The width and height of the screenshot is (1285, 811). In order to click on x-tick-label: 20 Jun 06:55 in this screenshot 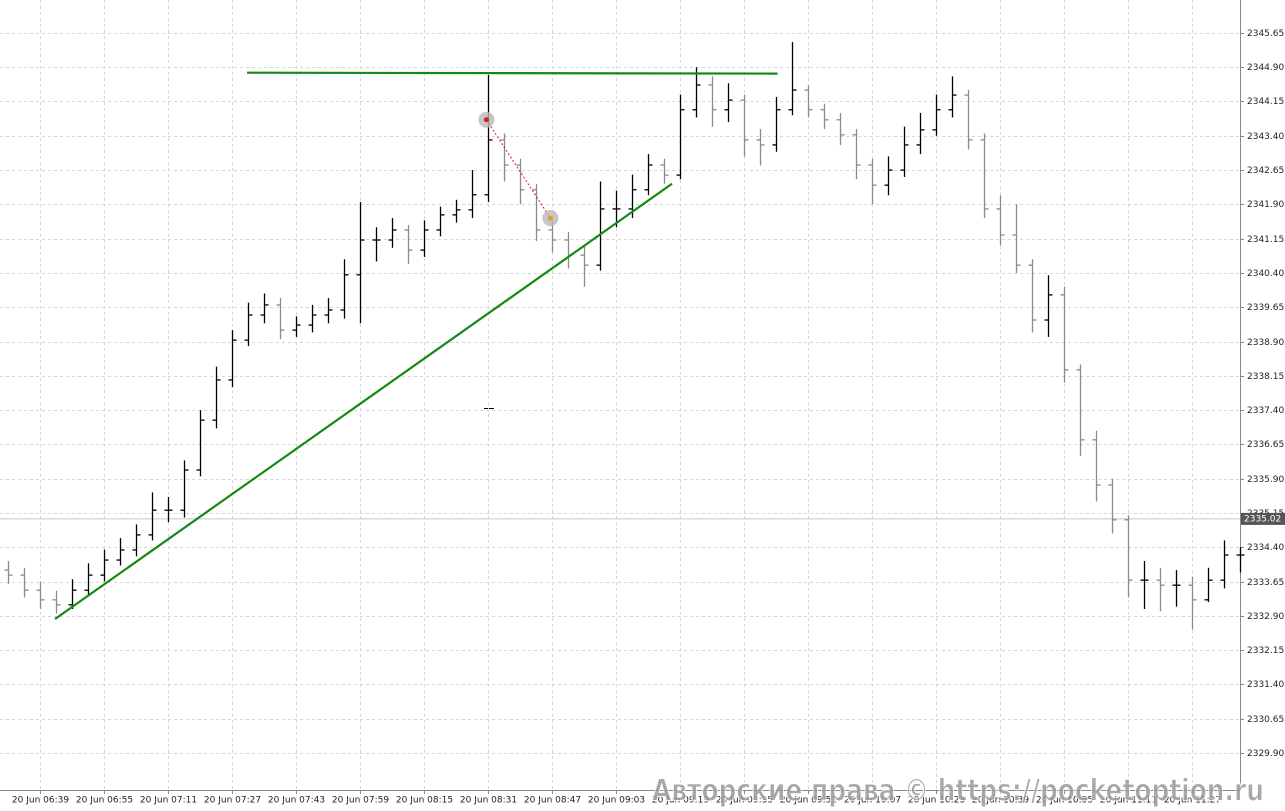, I will do `click(104, 801)`.